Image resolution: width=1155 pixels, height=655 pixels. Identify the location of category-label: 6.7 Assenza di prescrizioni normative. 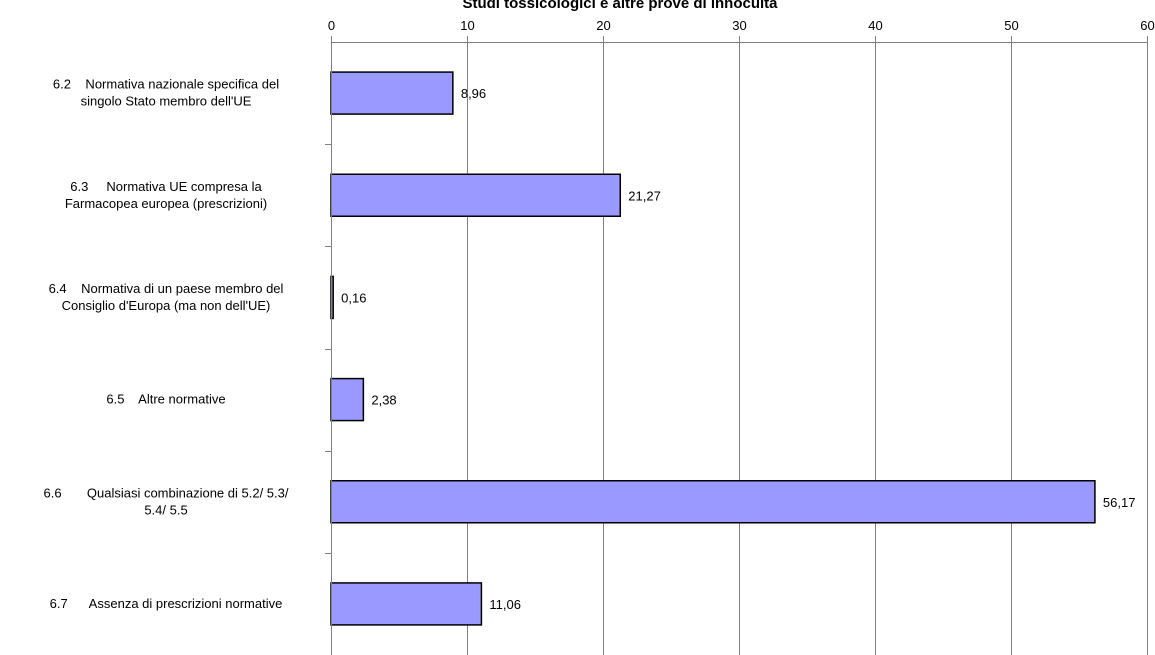
(166, 603).